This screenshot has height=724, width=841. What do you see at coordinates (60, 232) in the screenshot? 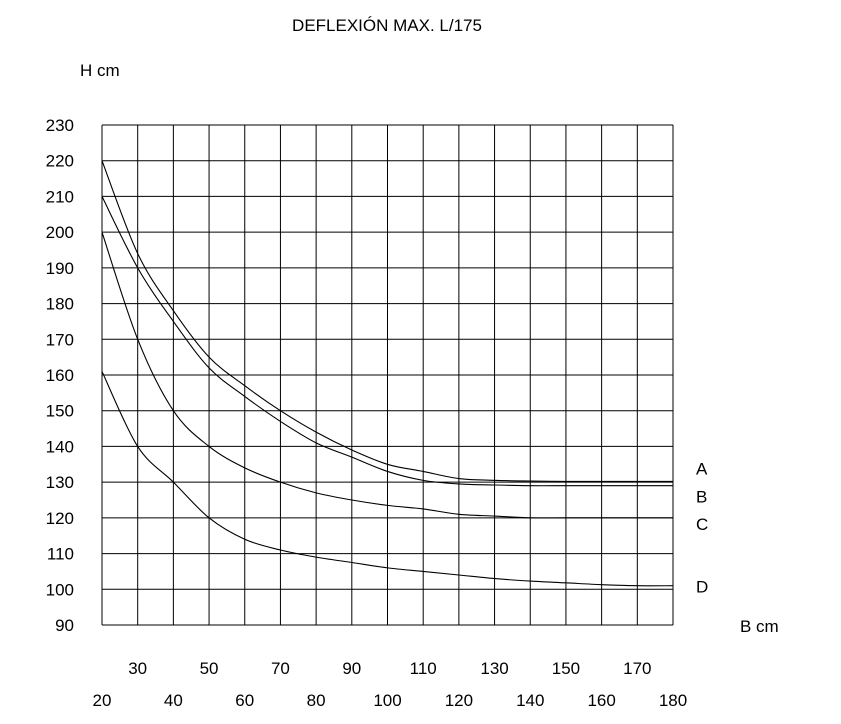
I see `y-tick-label-200: 200` at bounding box center [60, 232].